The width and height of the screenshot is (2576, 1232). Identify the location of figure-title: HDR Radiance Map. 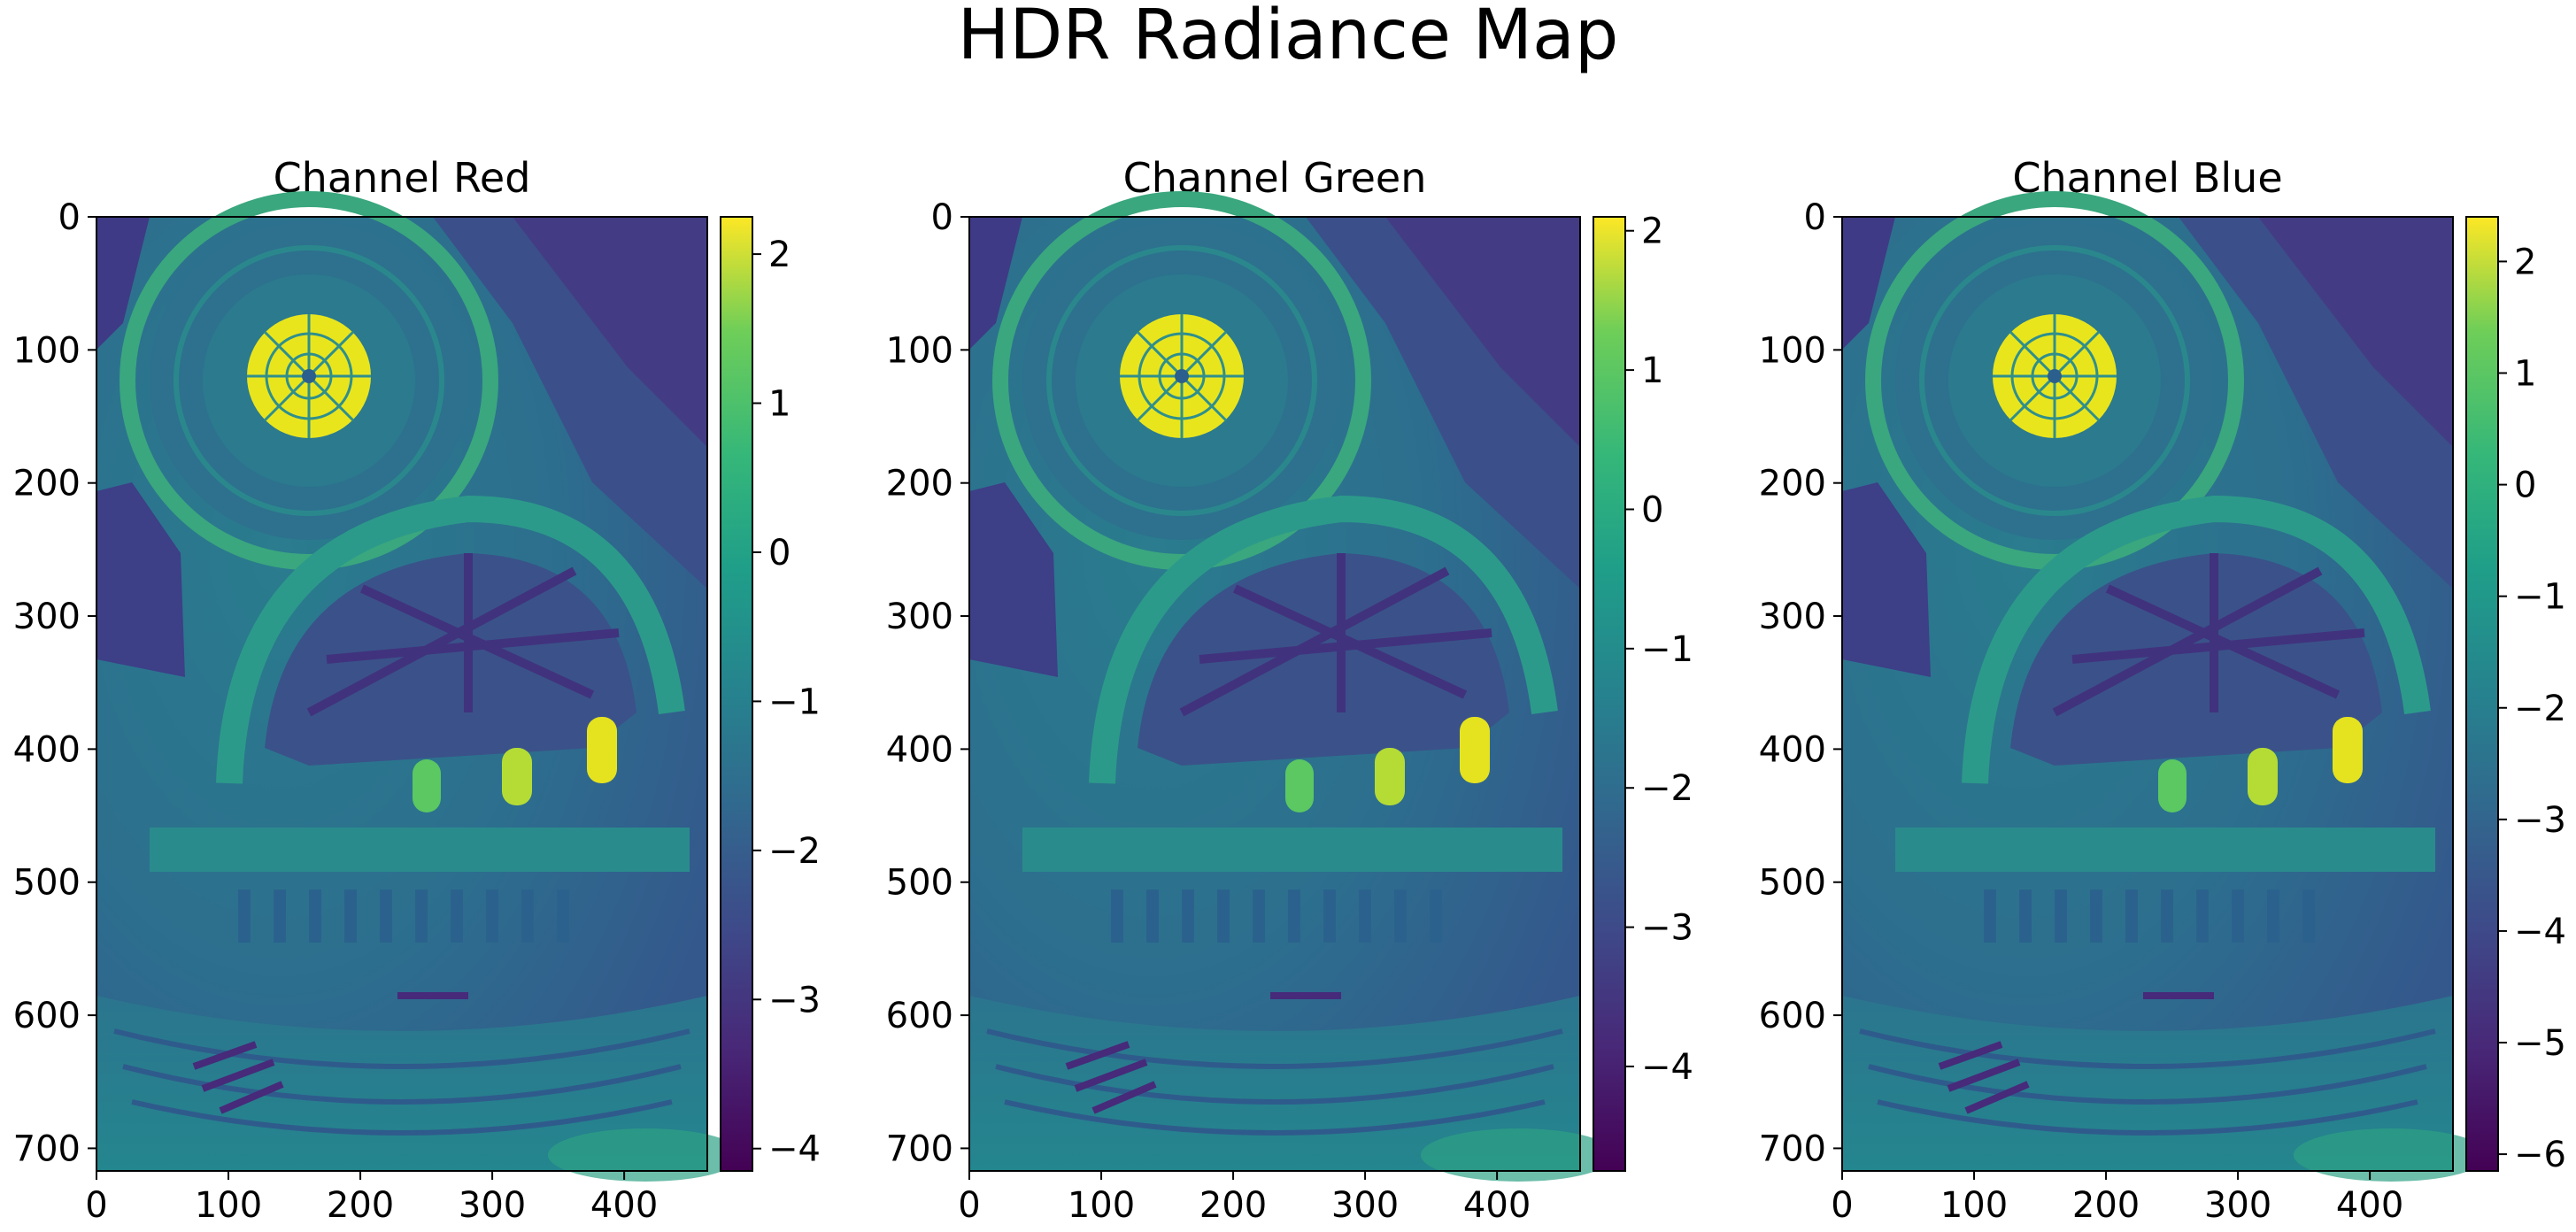
(1288, 37).